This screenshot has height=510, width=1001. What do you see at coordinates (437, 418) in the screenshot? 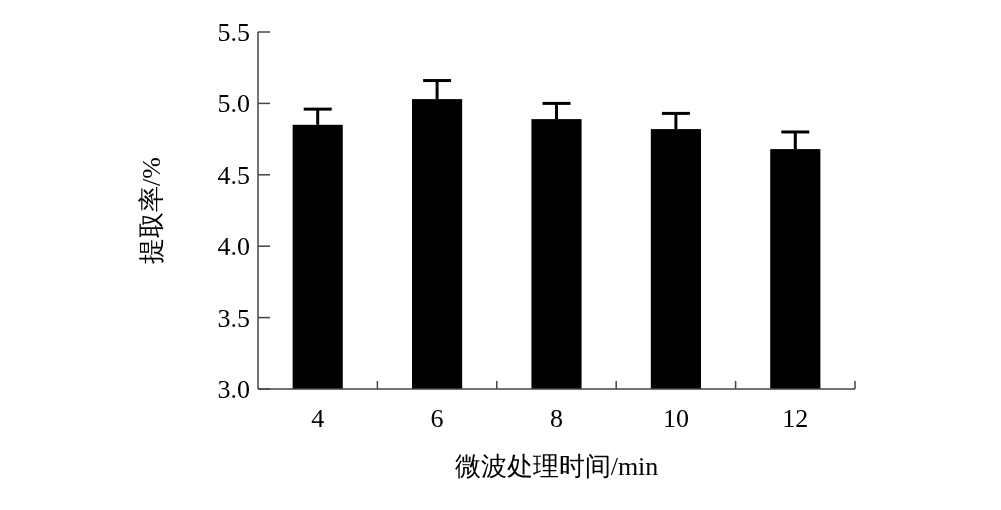
I see `x-tick-label: 6` at bounding box center [437, 418].